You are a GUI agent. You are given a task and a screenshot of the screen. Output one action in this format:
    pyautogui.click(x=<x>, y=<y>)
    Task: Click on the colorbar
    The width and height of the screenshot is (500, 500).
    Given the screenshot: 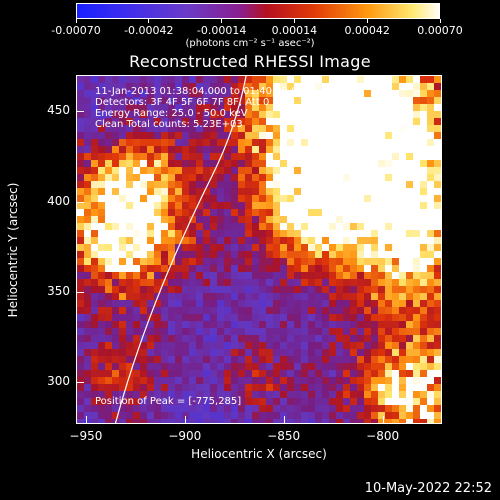 What is the action you would take?
    pyautogui.click(x=258, y=11)
    